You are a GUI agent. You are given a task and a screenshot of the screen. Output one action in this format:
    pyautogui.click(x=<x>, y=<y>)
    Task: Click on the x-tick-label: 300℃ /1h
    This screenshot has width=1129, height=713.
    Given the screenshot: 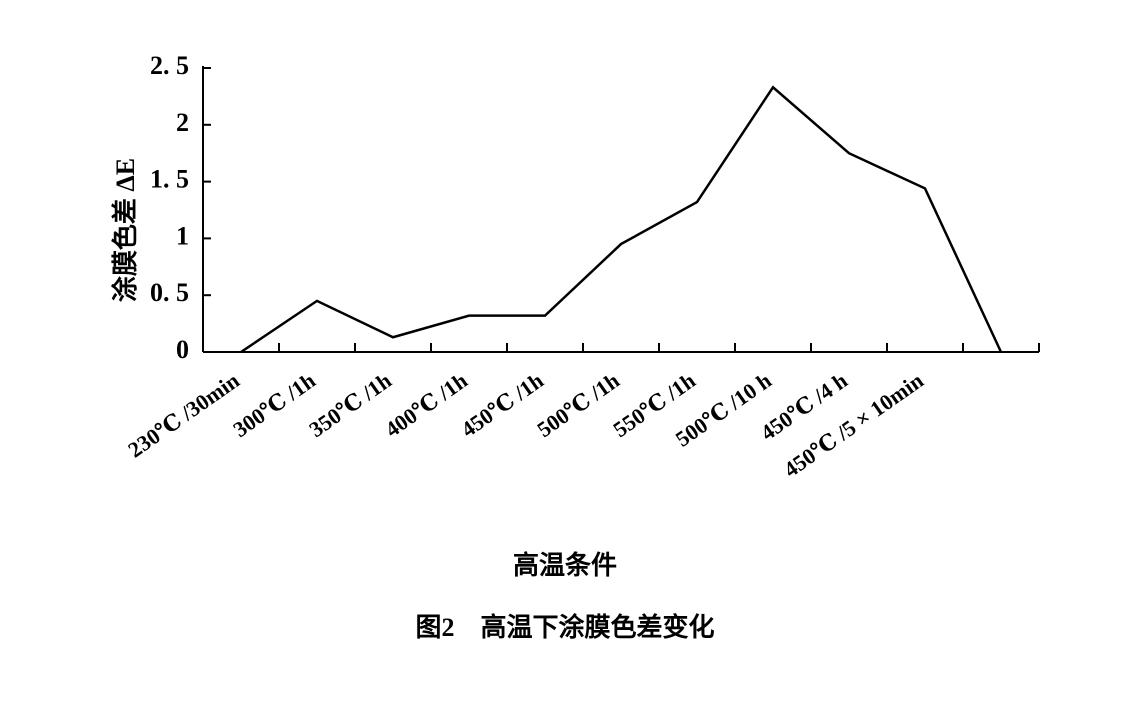 What is the action you would take?
    pyautogui.click(x=274, y=405)
    